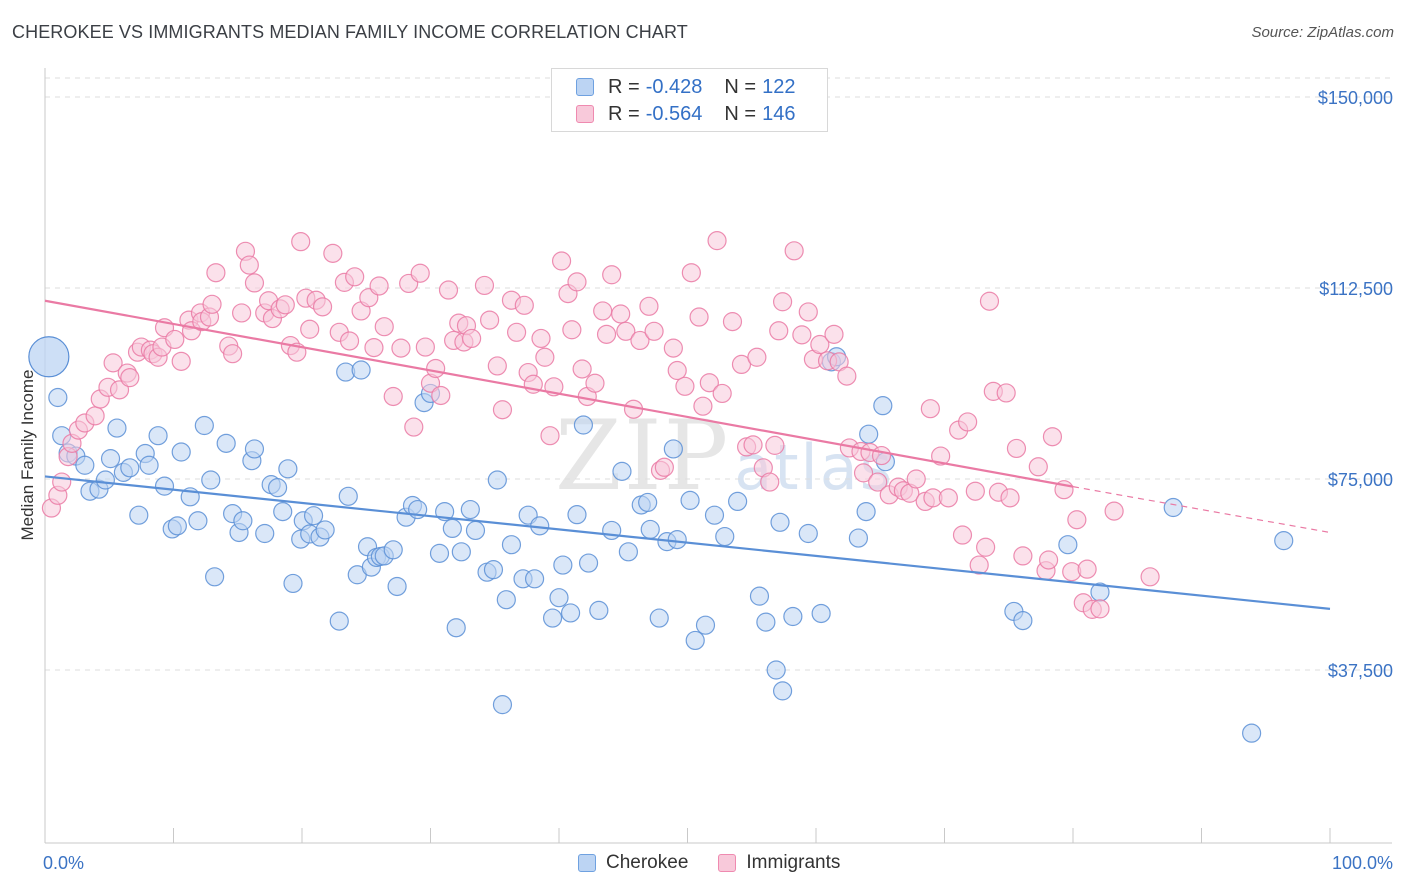  Describe the element at coordinates (674, 86) in the screenshot. I see `legend-r-value: -0.428` at that location.